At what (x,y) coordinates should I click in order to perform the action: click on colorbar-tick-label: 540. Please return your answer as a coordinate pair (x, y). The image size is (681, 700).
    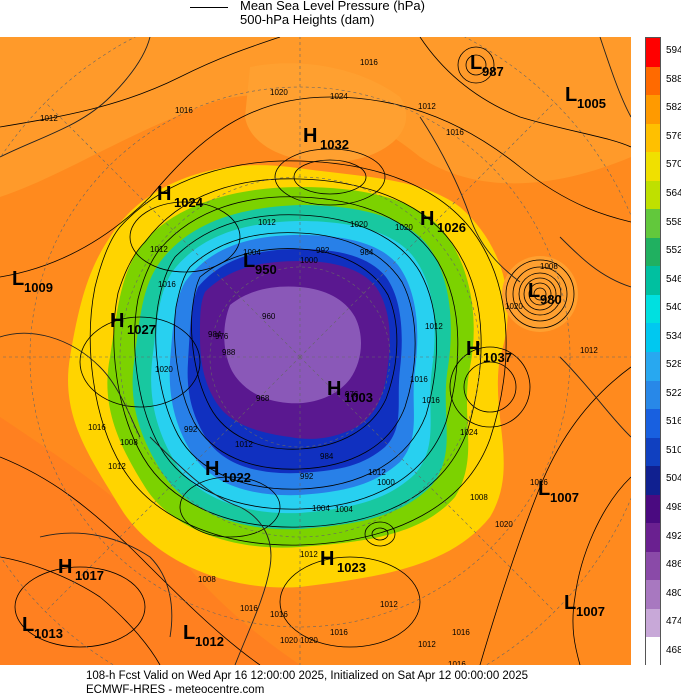
    Looking at the image, I should click on (673, 308).